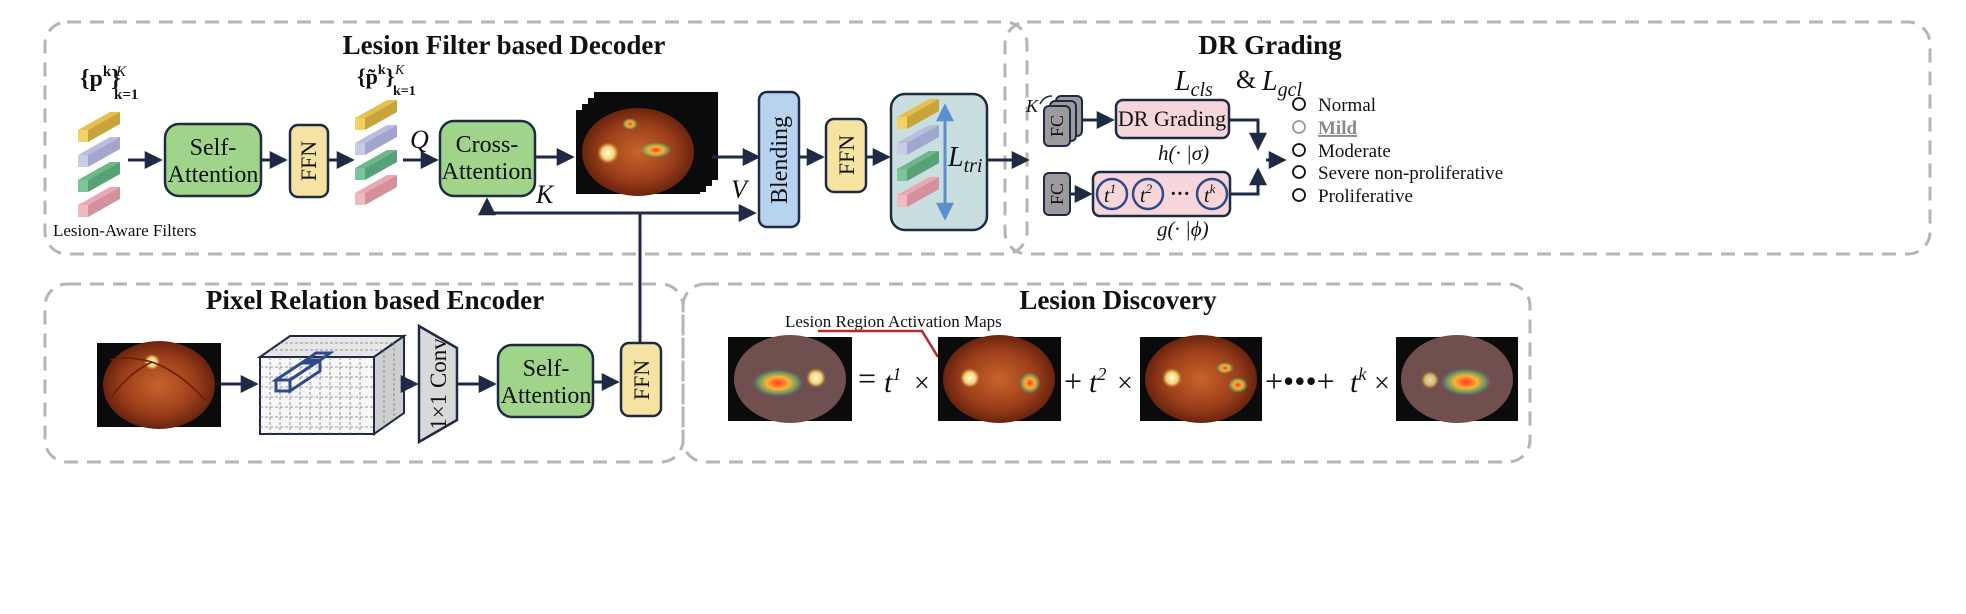 The height and width of the screenshot is (614, 1966). Describe the element at coordinates (376, 152) in the screenshot. I see `filter-stack-refined` at that location.